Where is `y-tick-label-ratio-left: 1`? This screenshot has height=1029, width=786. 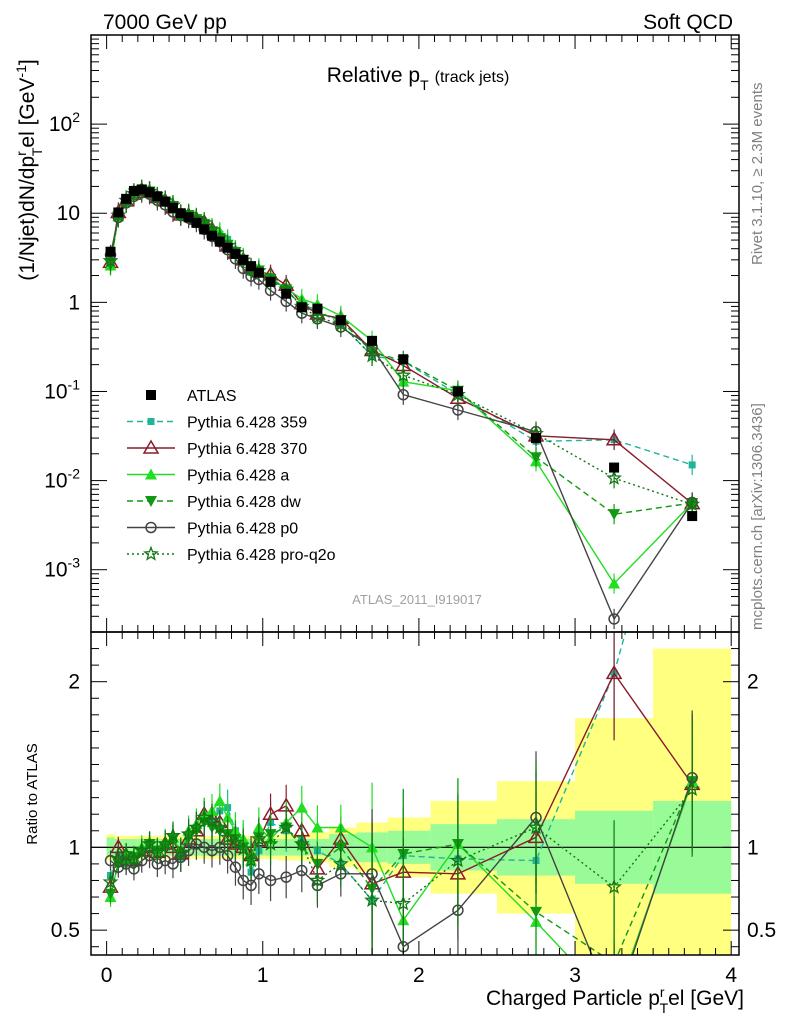
y-tick-label-ratio-left: 1 is located at coordinates (74, 847).